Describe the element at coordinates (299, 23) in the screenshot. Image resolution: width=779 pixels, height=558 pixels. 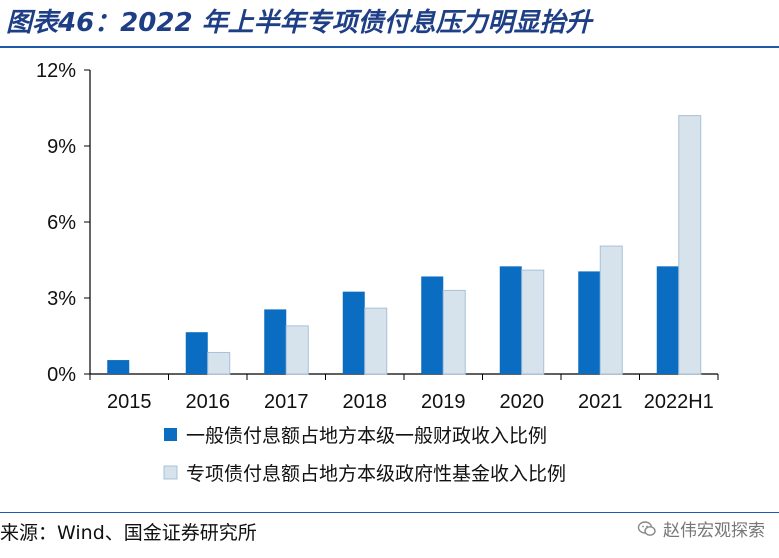
I see `chart-title: 图表46：2022 年上半年专项债付息压力明显抬升` at that location.